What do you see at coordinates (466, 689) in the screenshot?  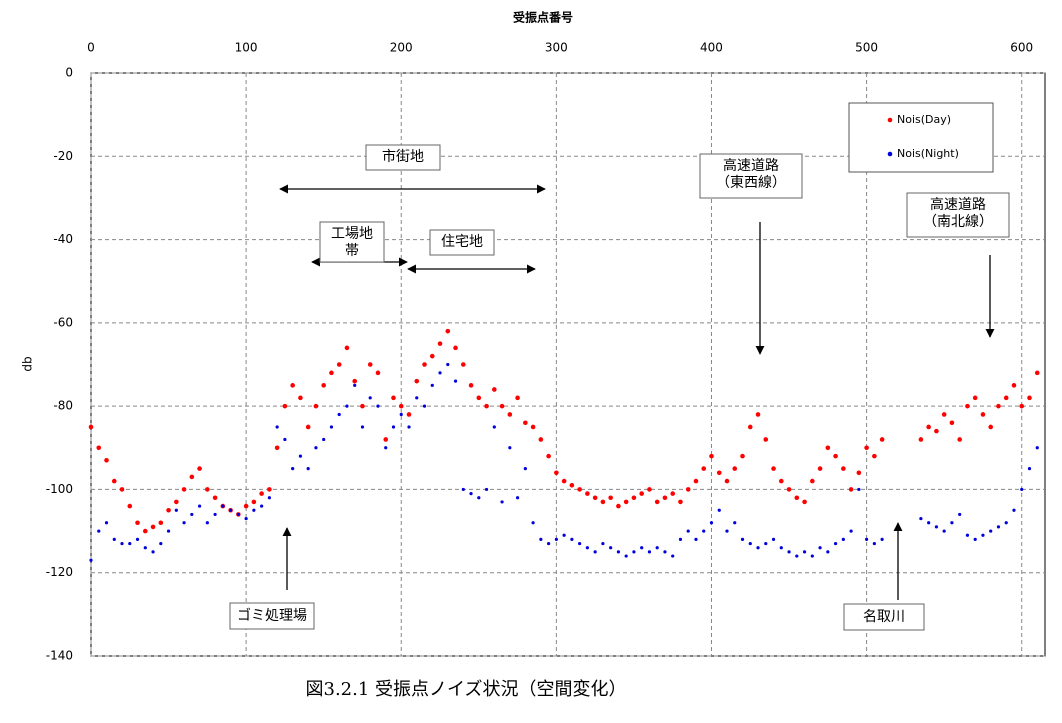 I see `caption: 図3.2.1 受振点ノイズ状況（空間変化）` at bounding box center [466, 689].